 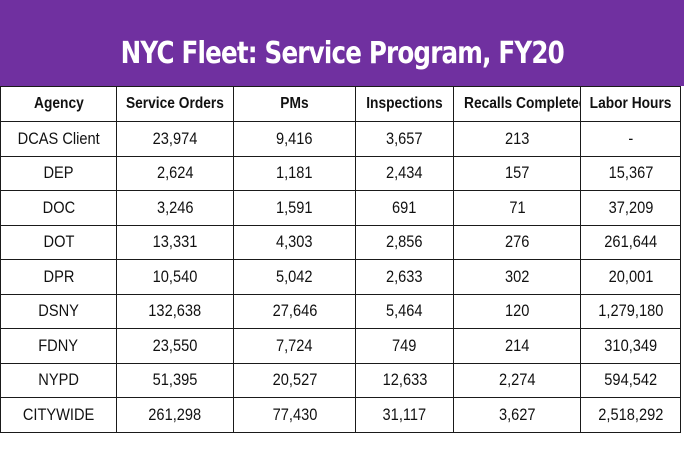 What do you see at coordinates (175, 104) in the screenshot?
I see `column-header-service-orders: Service Orders` at bounding box center [175, 104].